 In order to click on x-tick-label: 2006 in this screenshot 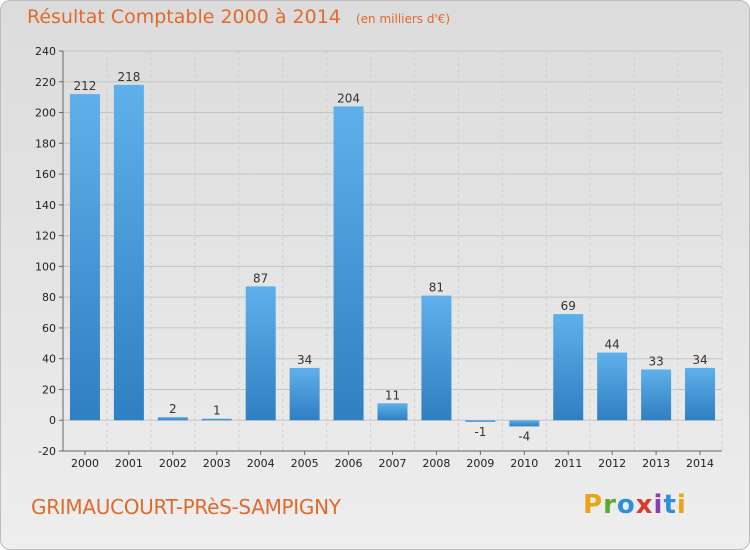, I will do `click(349, 463)`.